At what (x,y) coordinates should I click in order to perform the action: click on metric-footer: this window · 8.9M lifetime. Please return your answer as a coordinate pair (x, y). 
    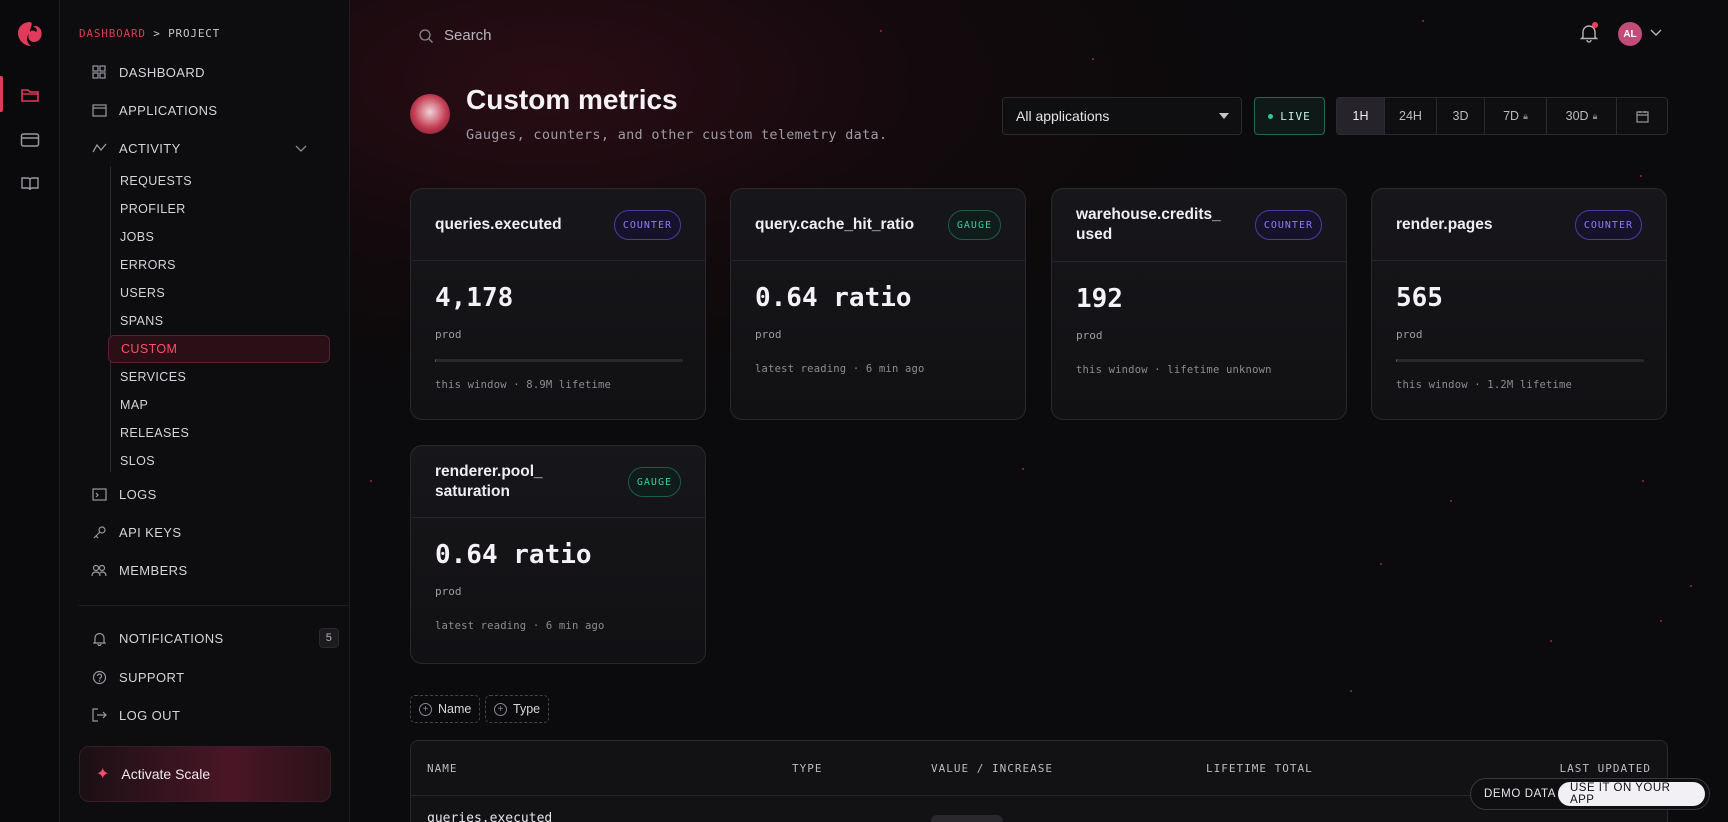
    Looking at the image, I should click on (523, 385).